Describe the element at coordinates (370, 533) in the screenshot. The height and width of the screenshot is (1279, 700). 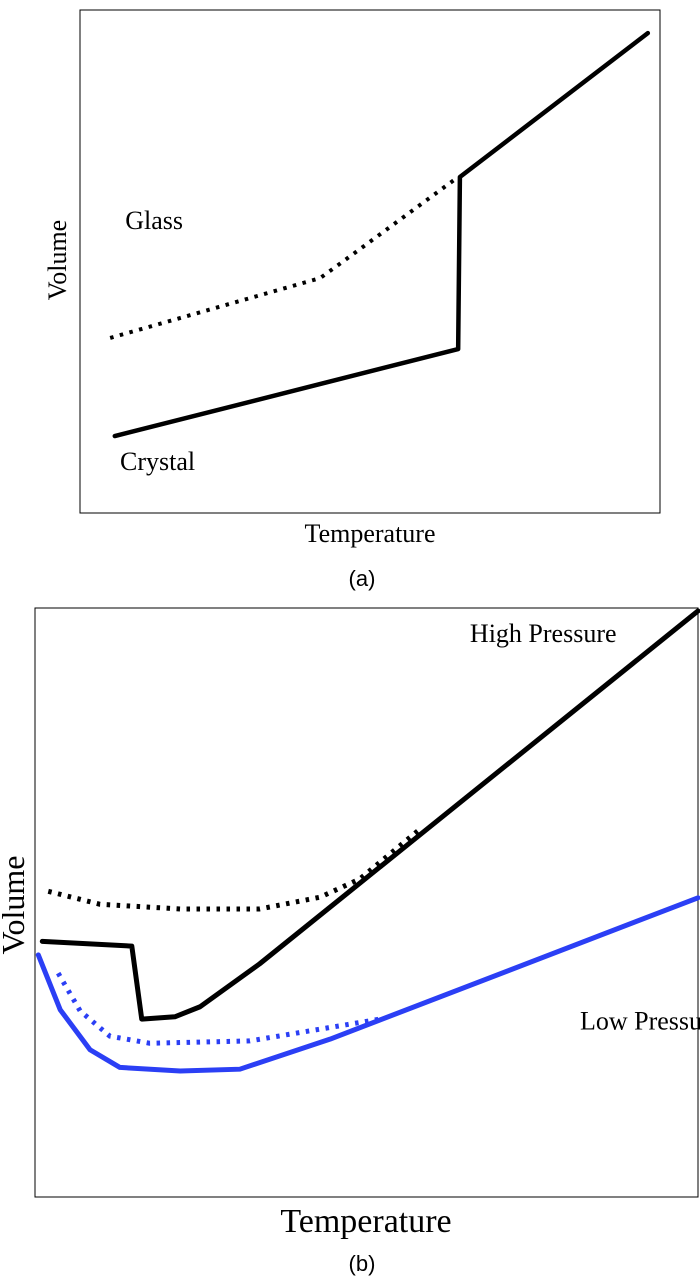
I see `x-axis-label-a: Temperature` at that location.